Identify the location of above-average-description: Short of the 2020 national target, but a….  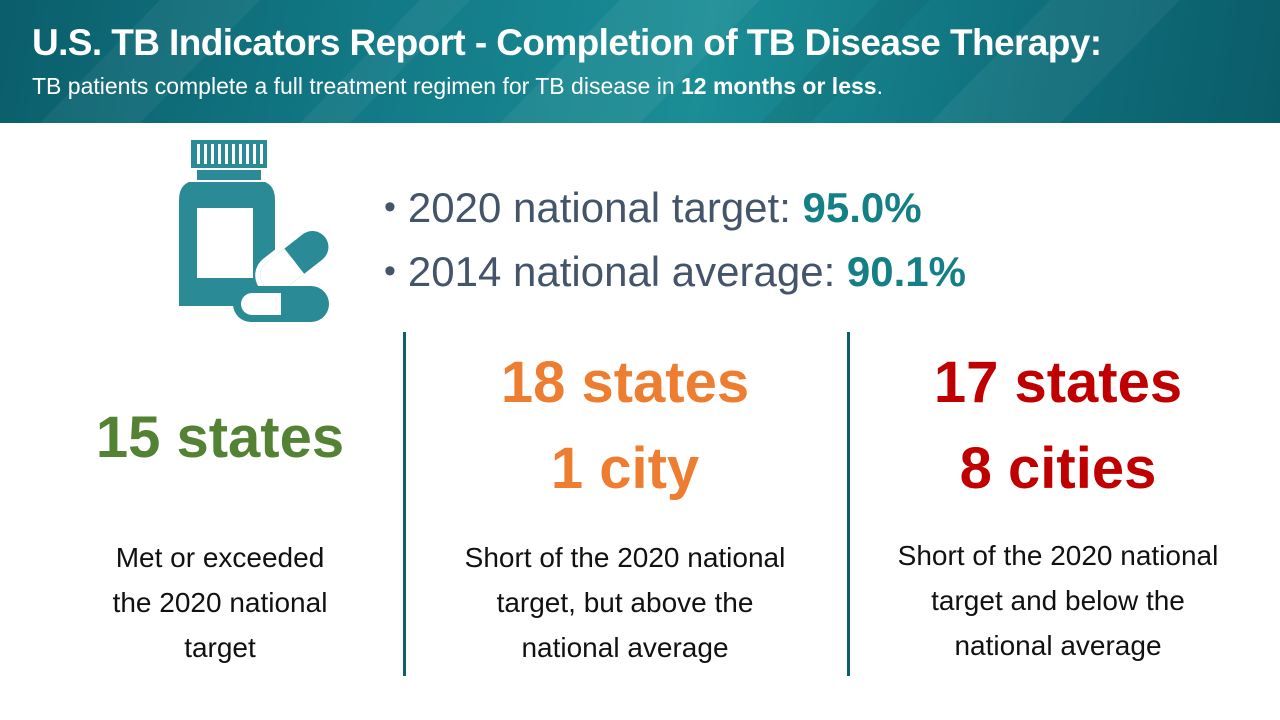
(625, 602).